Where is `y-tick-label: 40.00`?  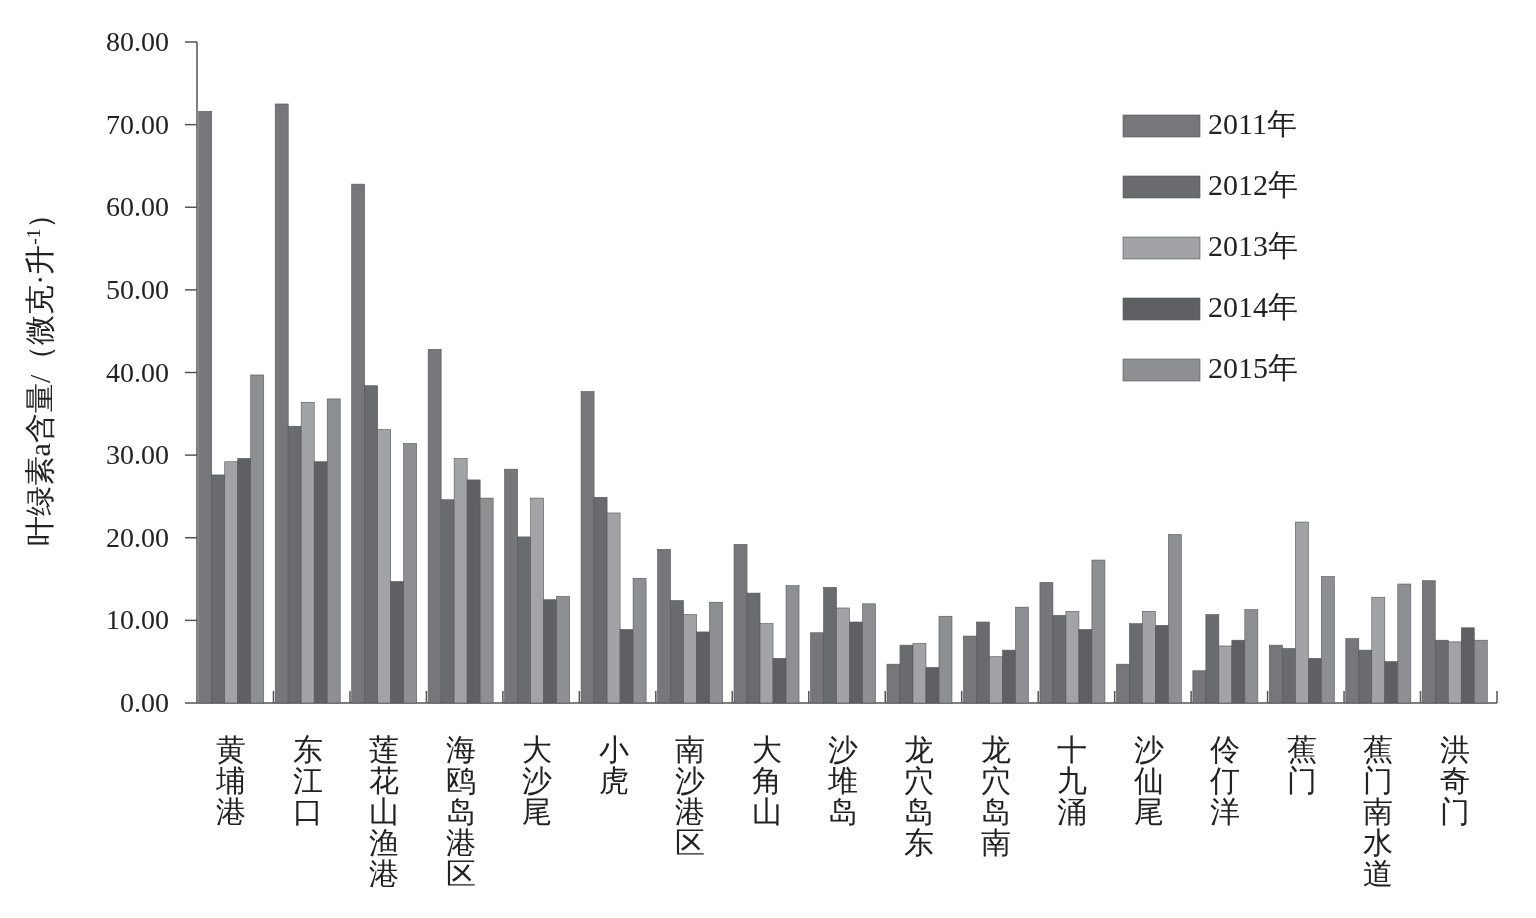
y-tick-label: 40.00 is located at coordinates (137, 372).